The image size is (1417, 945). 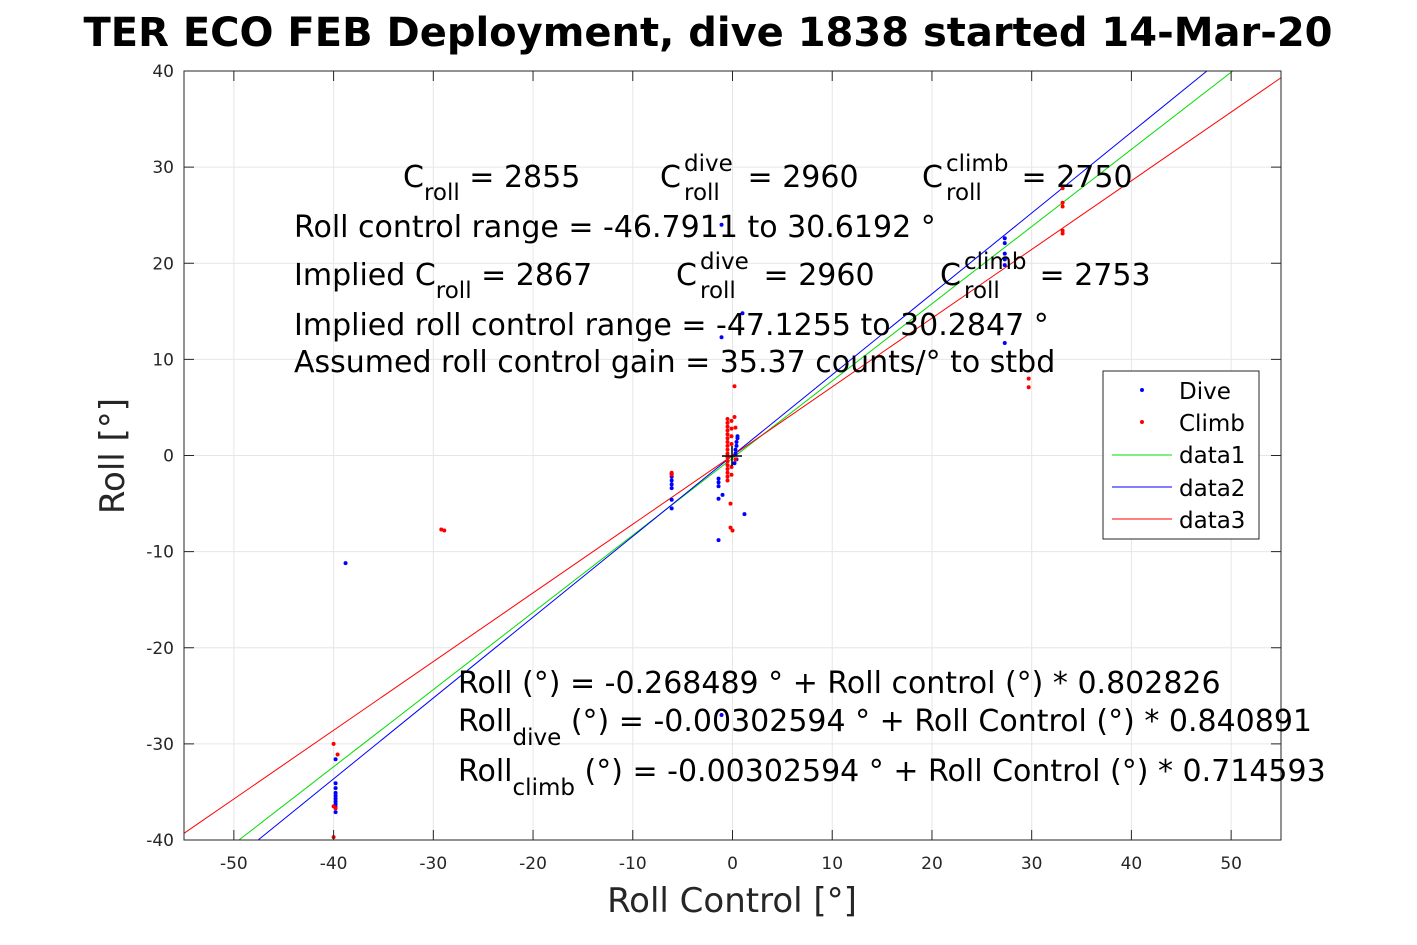 What do you see at coordinates (163, 168) in the screenshot?
I see `y-tick-label: 30` at bounding box center [163, 168].